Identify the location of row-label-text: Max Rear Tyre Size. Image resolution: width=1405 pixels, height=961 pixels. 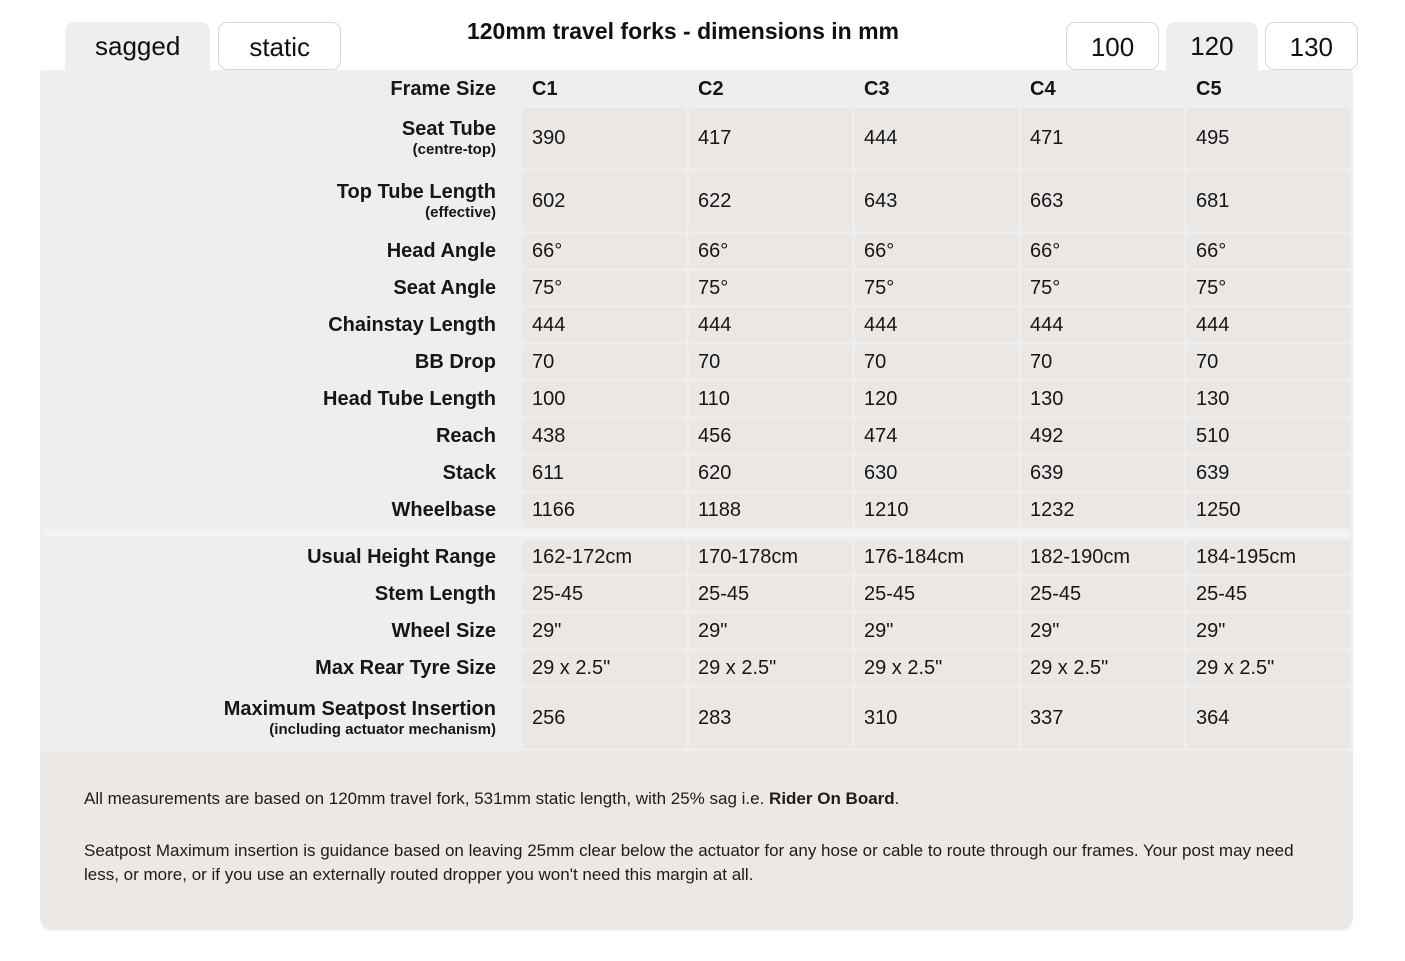
(405, 668).